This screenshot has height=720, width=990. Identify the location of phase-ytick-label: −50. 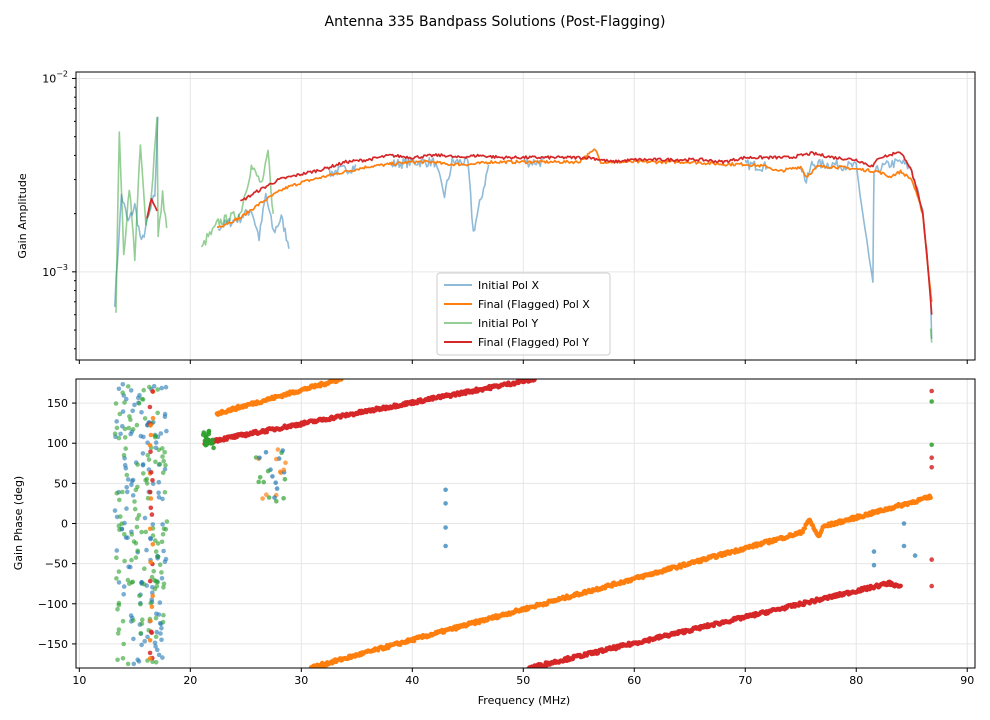
(56, 564).